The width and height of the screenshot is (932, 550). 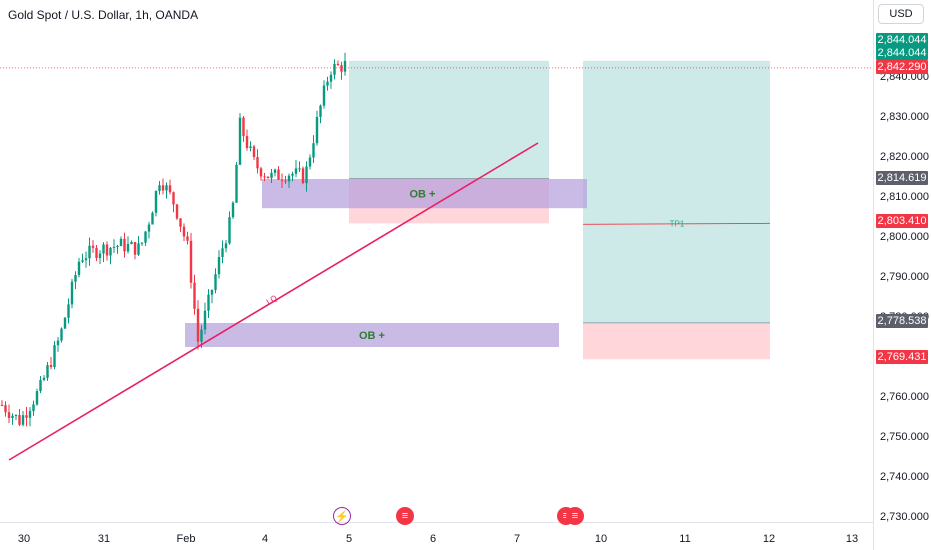 I want to click on price-tick-label: 2,790.000, so click(x=904, y=277).